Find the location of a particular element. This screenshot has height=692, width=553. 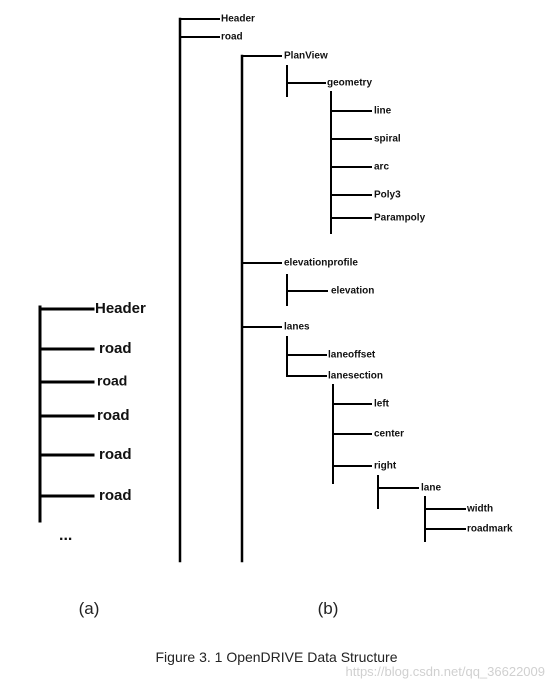

diagram-b-node-lanesection: lanesection is located at coordinates (355, 376).